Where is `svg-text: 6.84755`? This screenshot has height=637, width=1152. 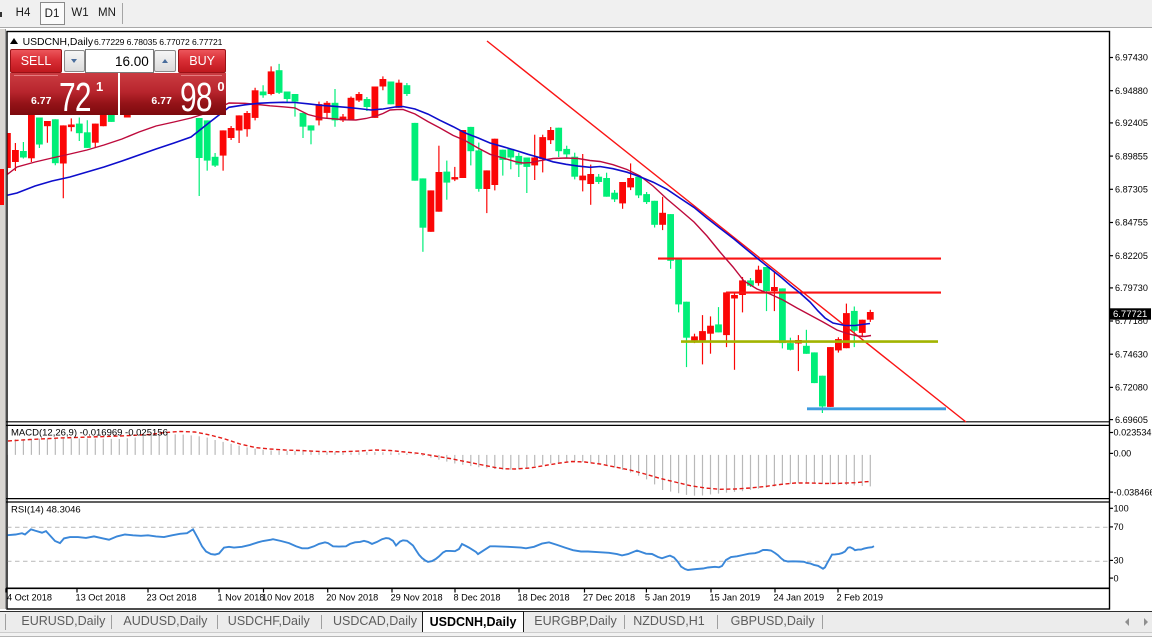 svg-text: 6.84755 is located at coordinates (1131, 223).